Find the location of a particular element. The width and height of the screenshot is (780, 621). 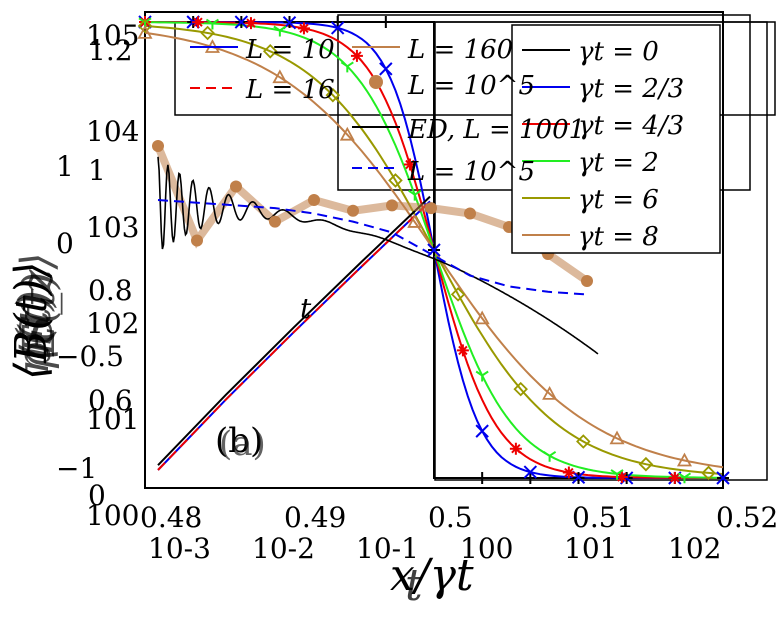

y-axis-label-1: n(t) is located at coordinates (33, 334).